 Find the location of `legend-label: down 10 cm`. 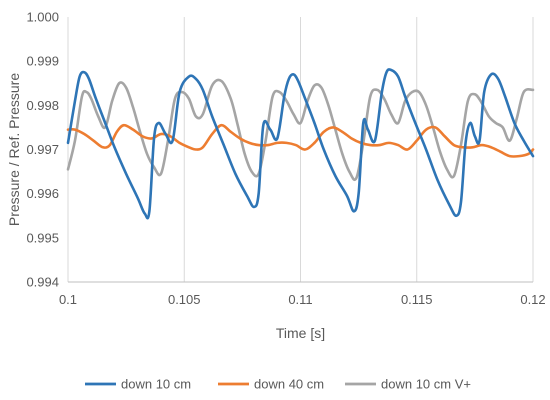

legend-label: down 10 cm is located at coordinates (156, 384).